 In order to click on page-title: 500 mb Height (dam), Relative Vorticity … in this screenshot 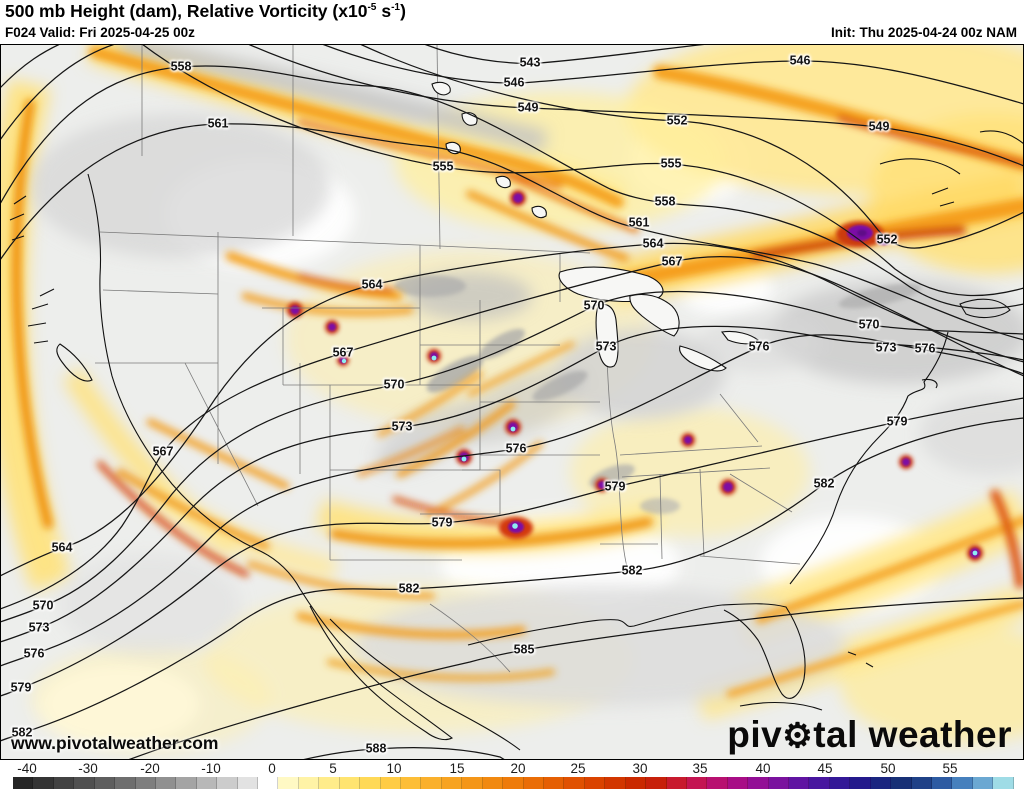, I will do `click(205, 11)`.